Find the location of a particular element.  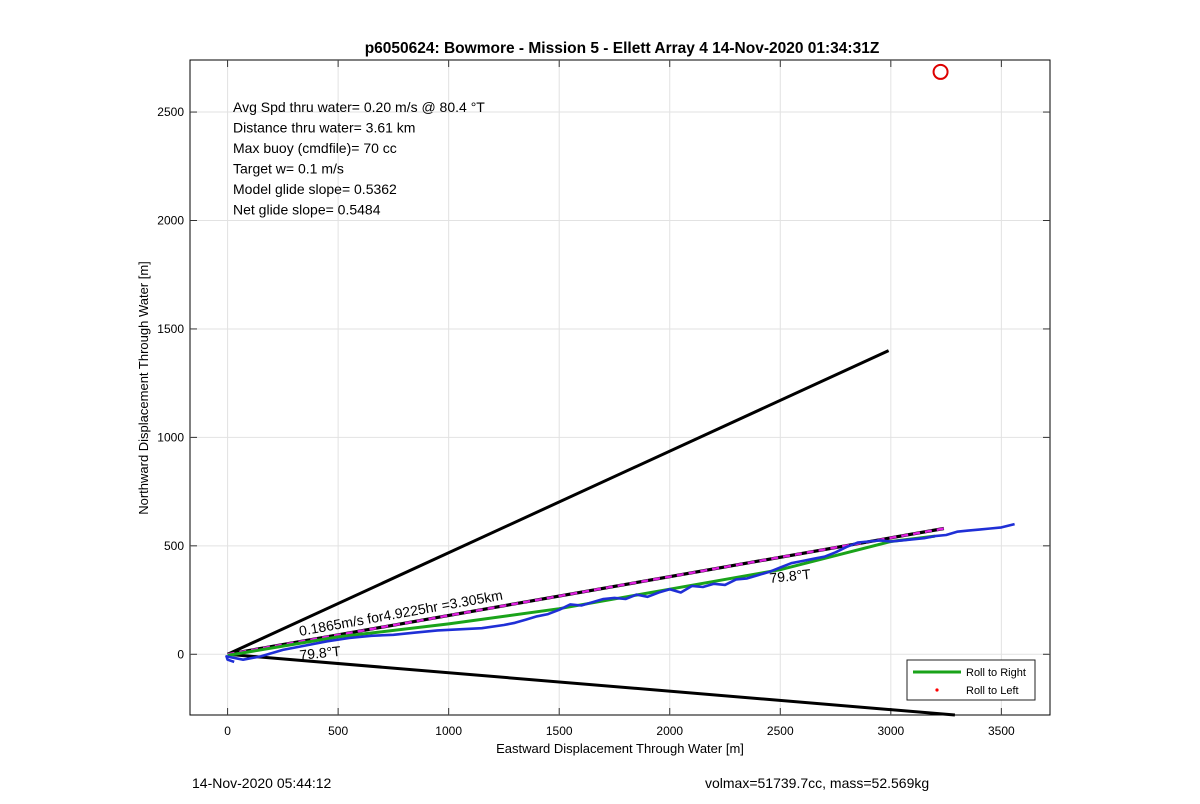

y-axis-label: Northward Displacement Through Water [m] is located at coordinates (143, 388).